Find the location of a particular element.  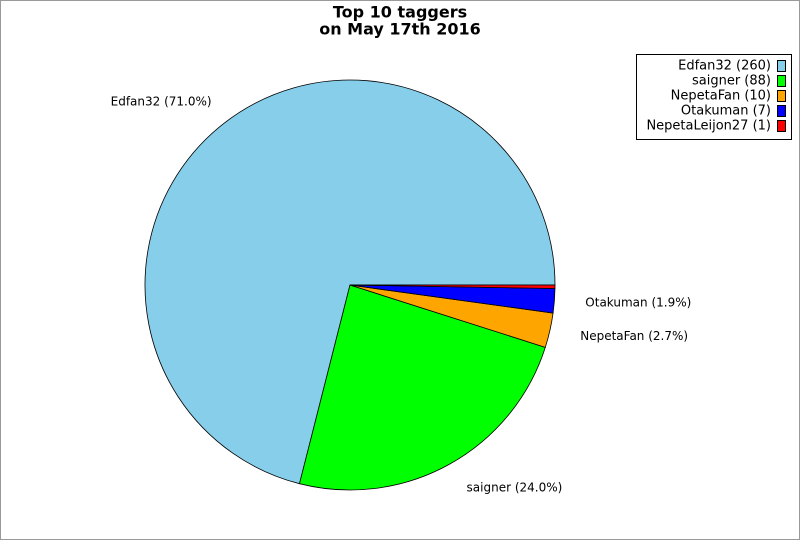

legend-label: NepetaFan (10) is located at coordinates (721, 96).